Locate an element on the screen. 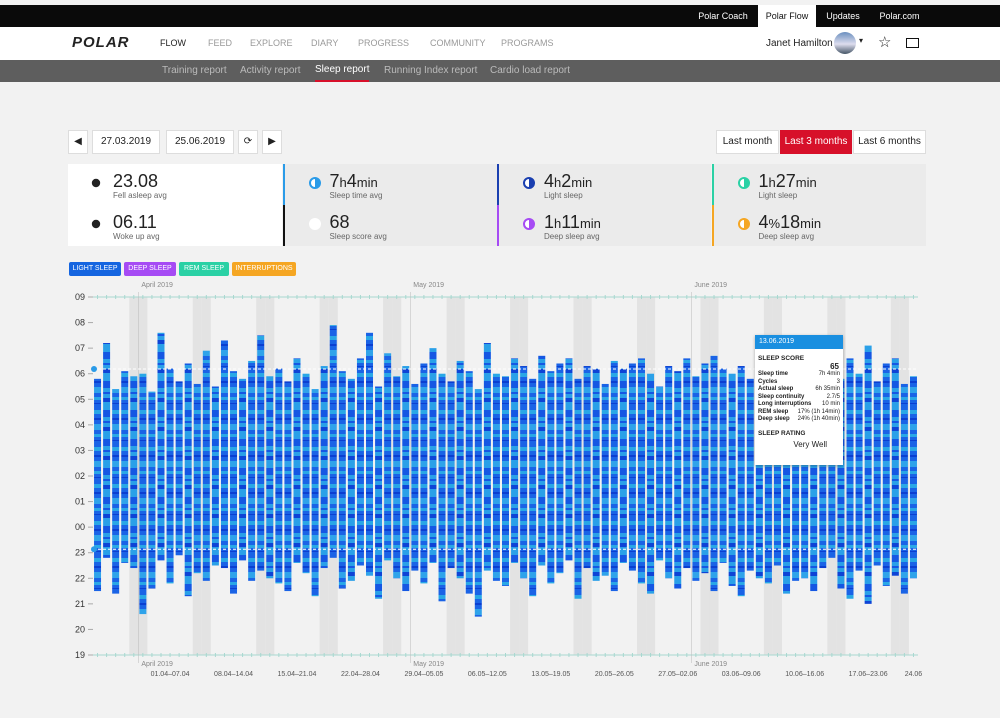 This screenshot has width=1000, height=718. refresh-button: ⟳ is located at coordinates (248, 142).